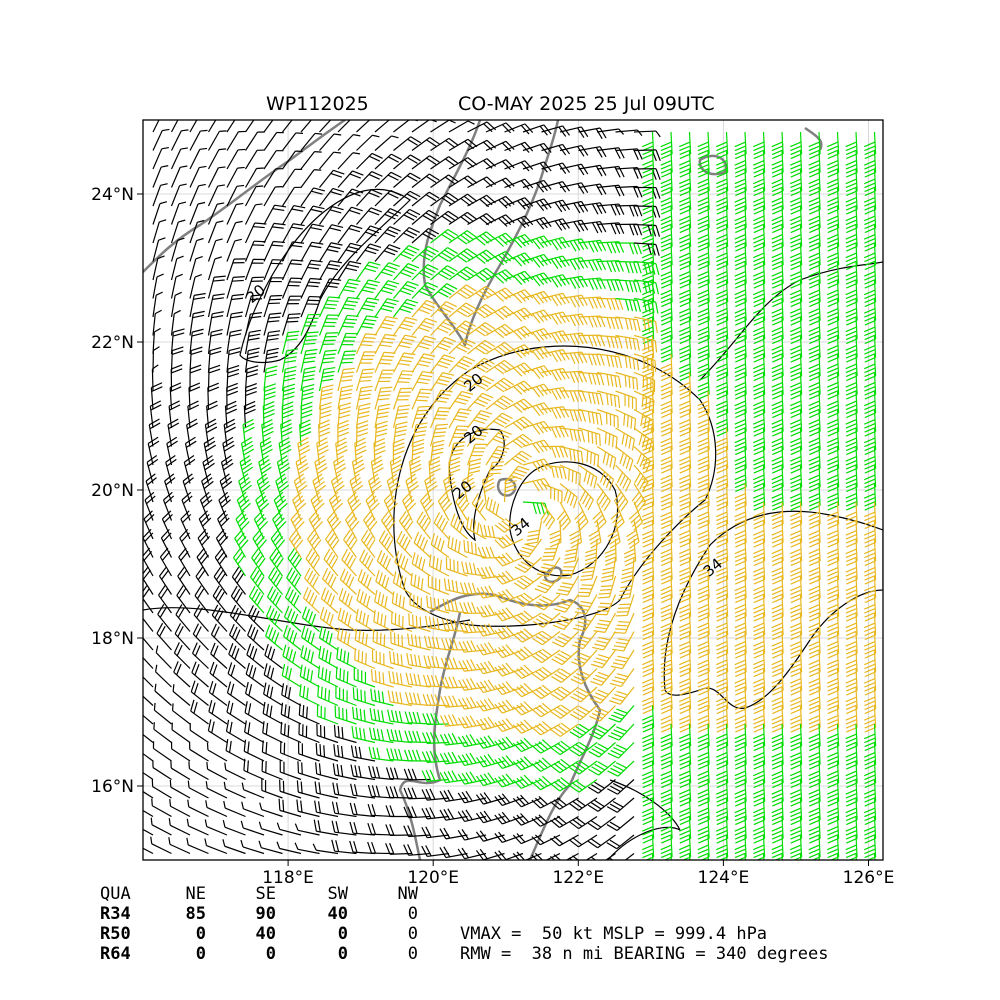 This screenshot has width=1000, height=1000. Describe the element at coordinates (112, 787) in the screenshot. I see `y-tick-label: 16°N` at that location.